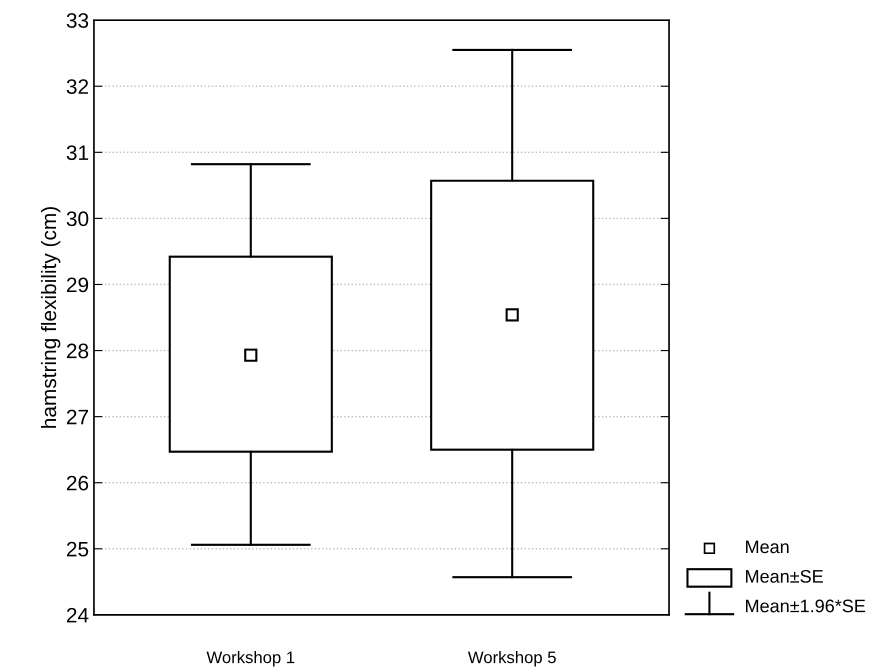  What do you see at coordinates (806, 606) in the screenshot?
I see `text: Mean±1.96*SE` at bounding box center [806, 606].